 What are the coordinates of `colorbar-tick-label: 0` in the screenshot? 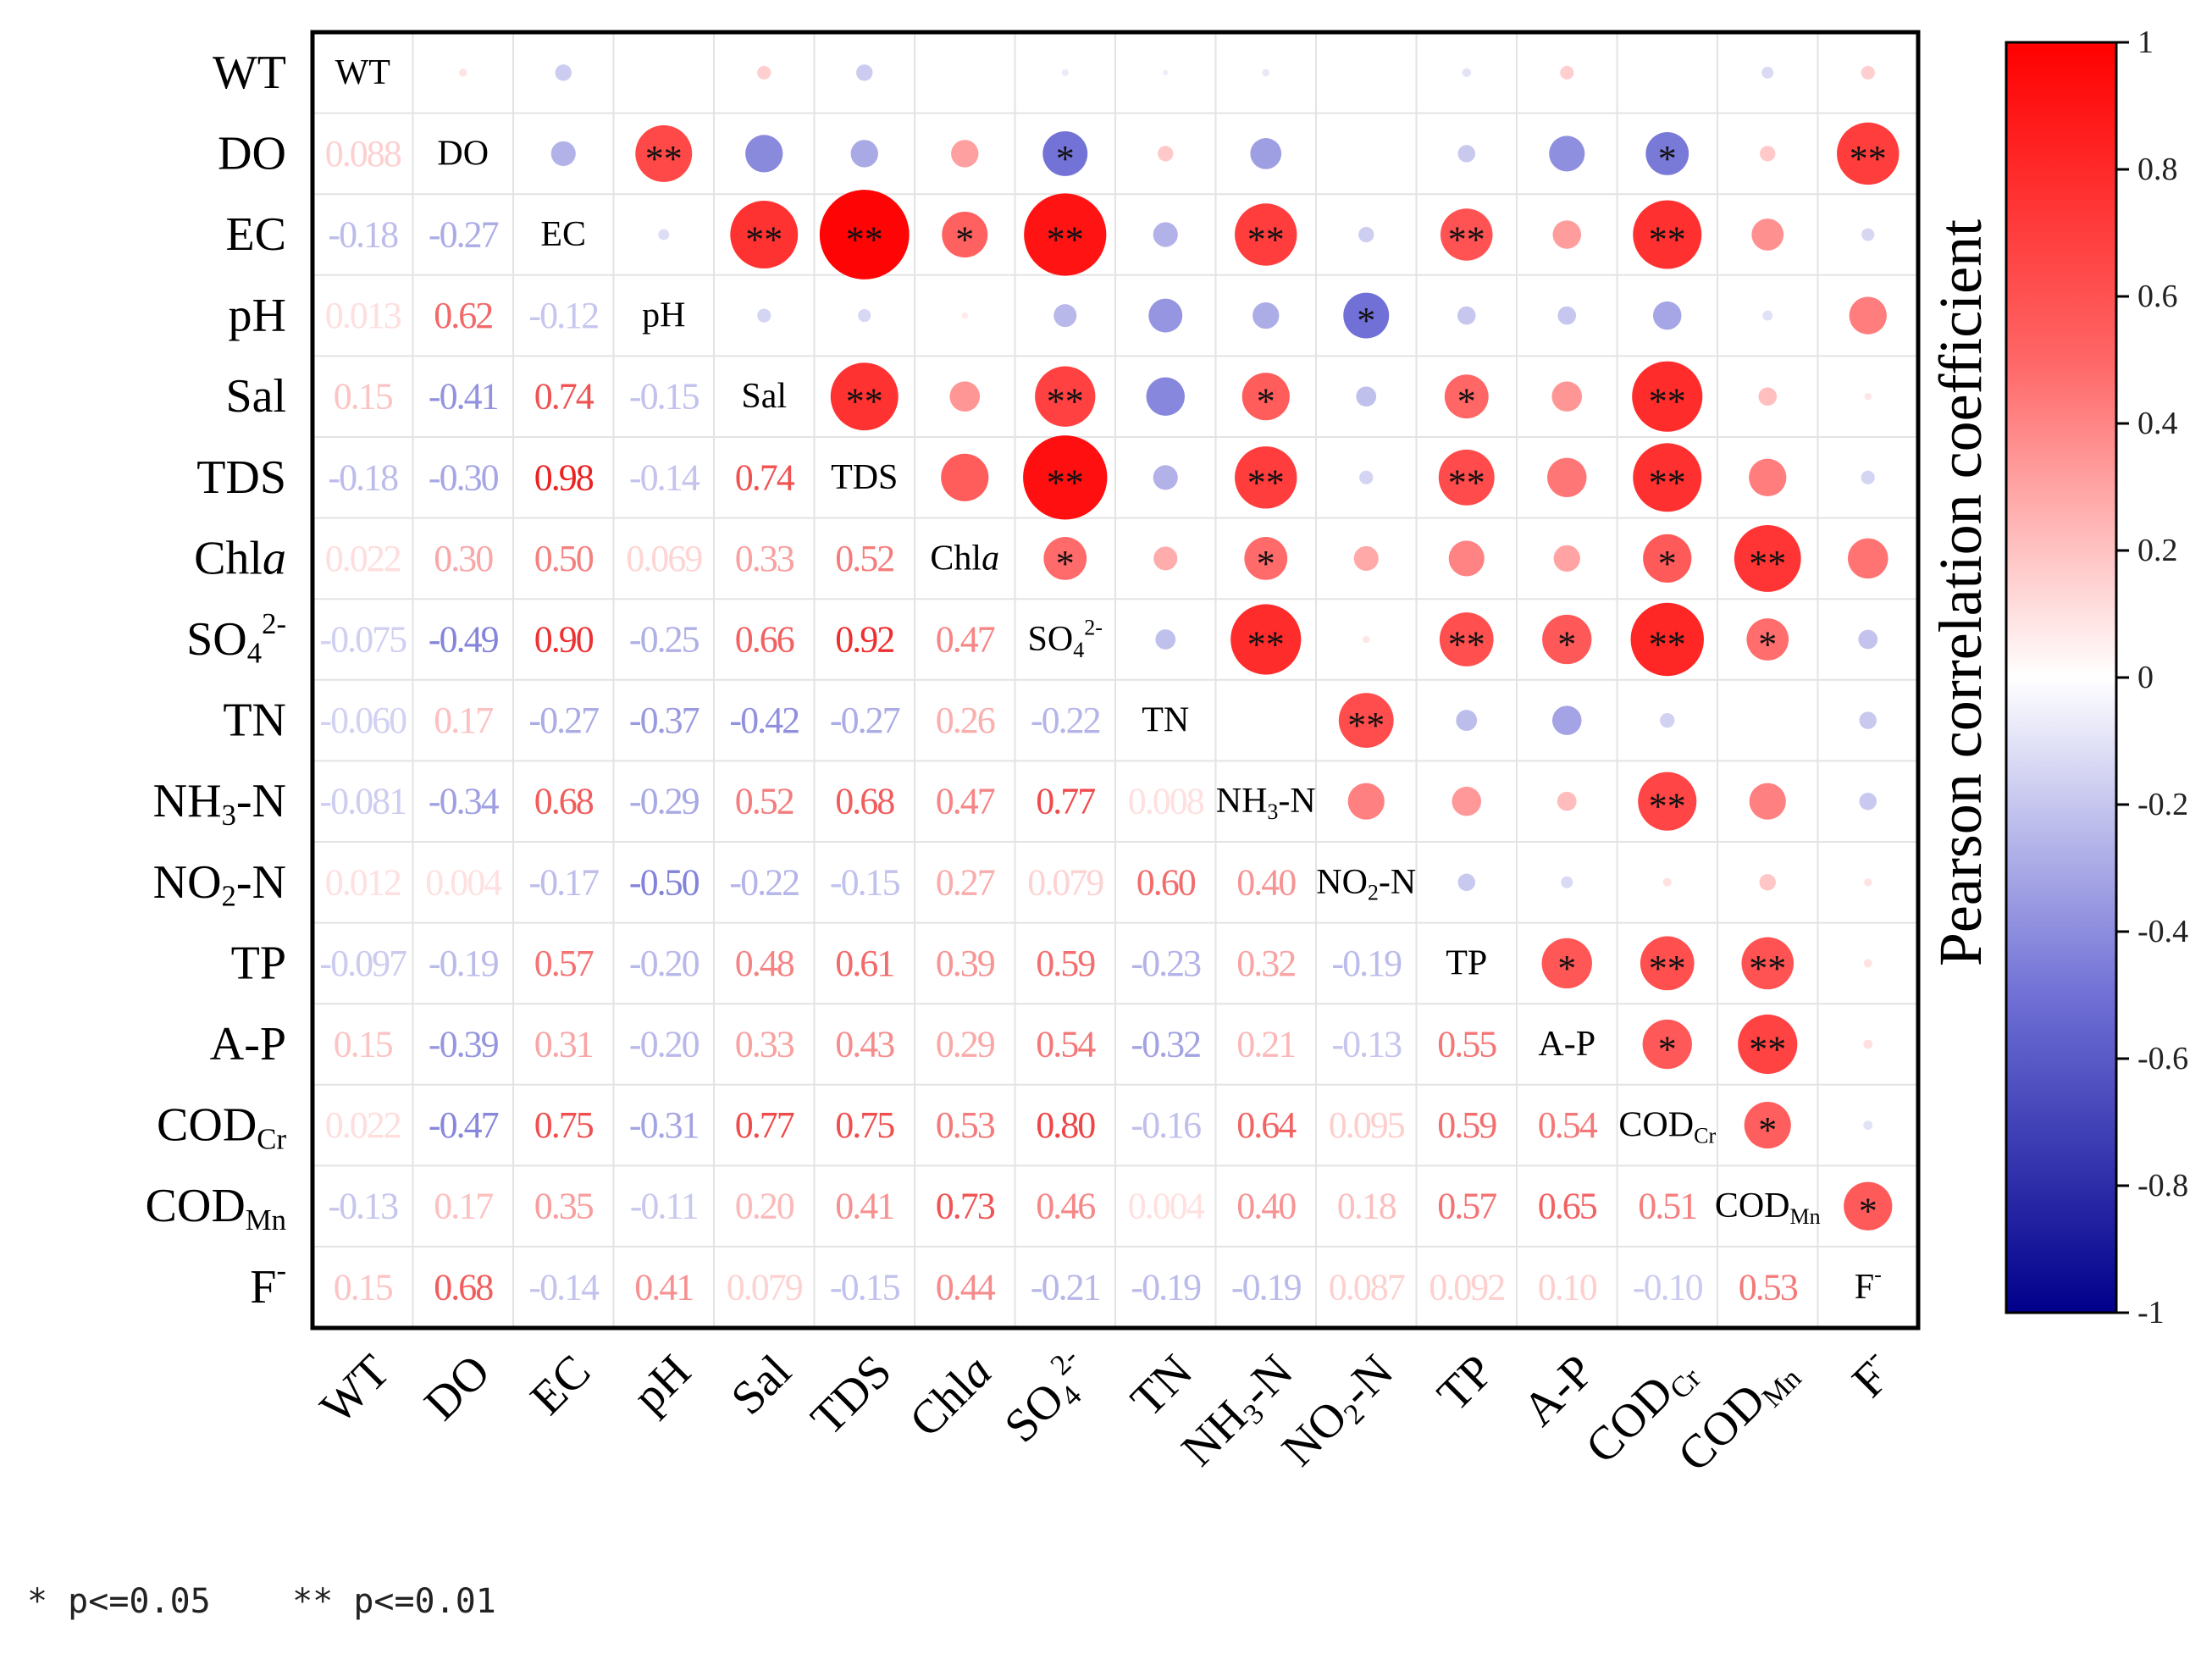 It's located at (2145, 677).